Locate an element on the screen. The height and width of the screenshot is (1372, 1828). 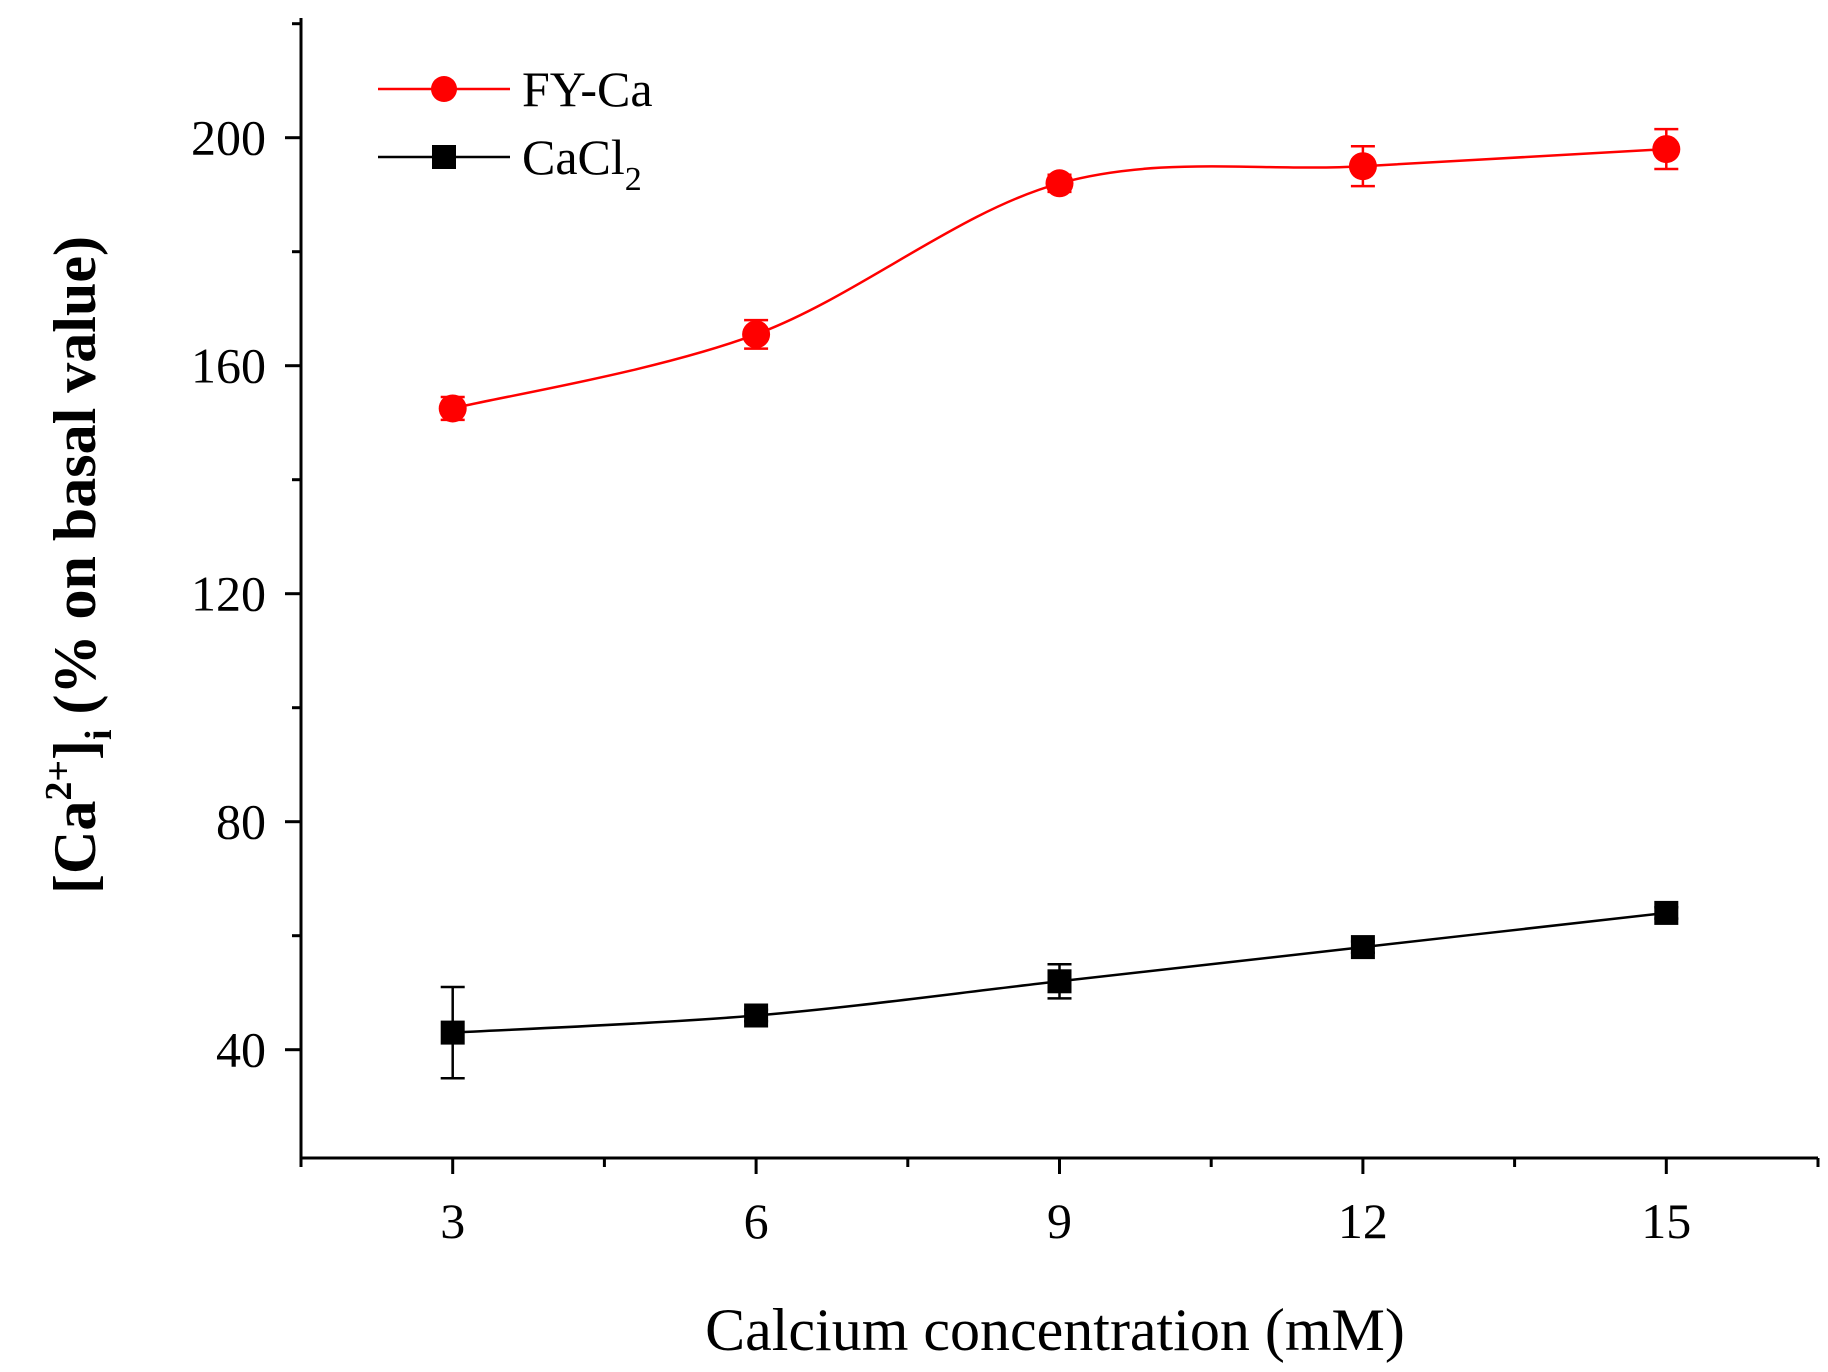
legend-marker-fy-ca is located at coordinates (444, 89).